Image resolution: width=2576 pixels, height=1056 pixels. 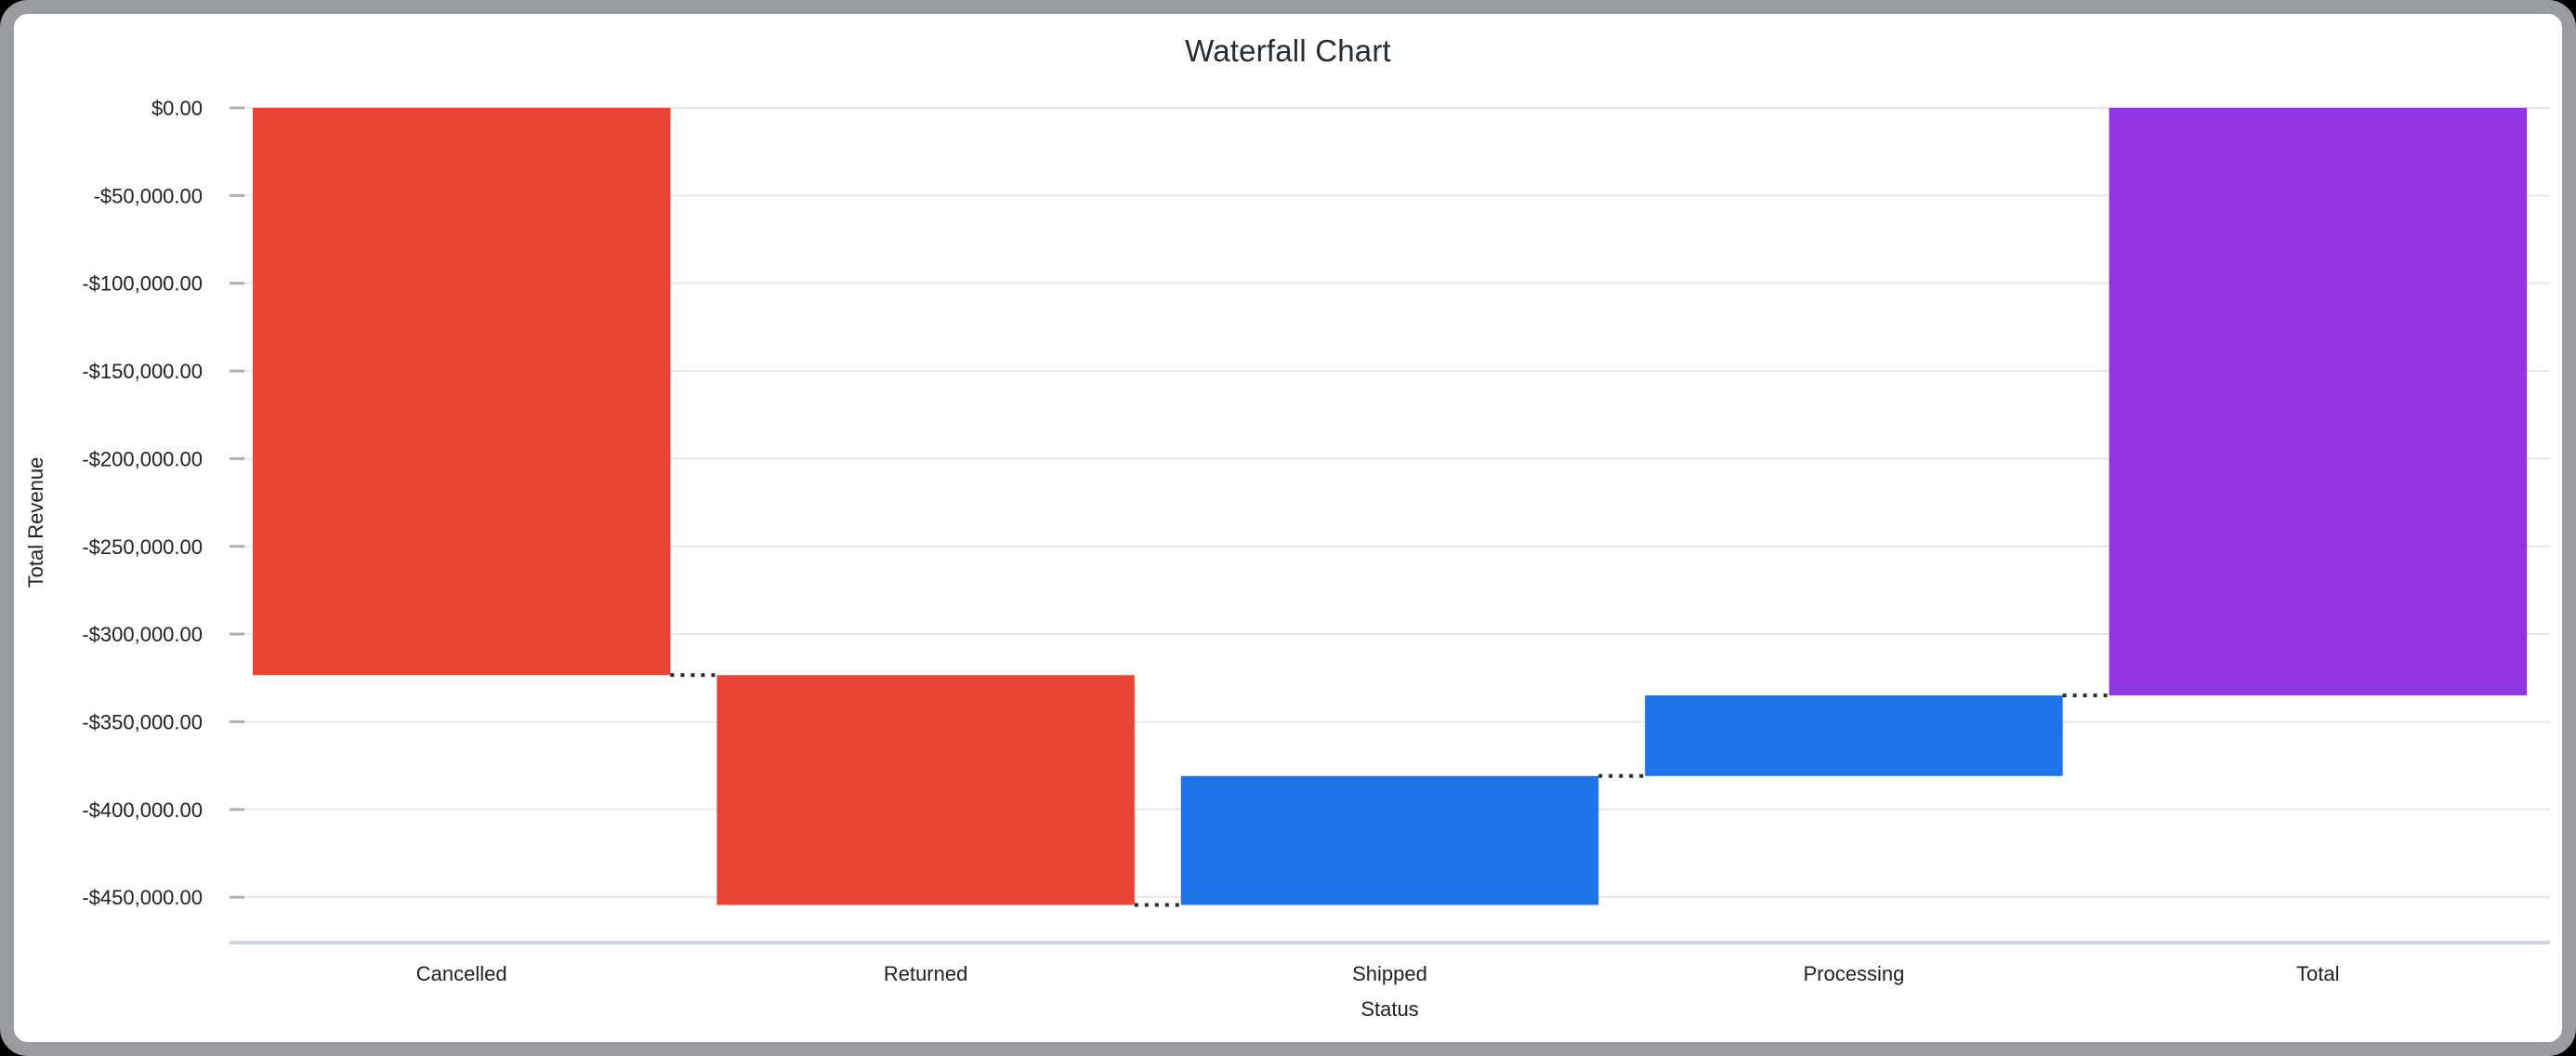 I want to click on y-tick-label: -$350,000.00, so click(x=142, y=721).